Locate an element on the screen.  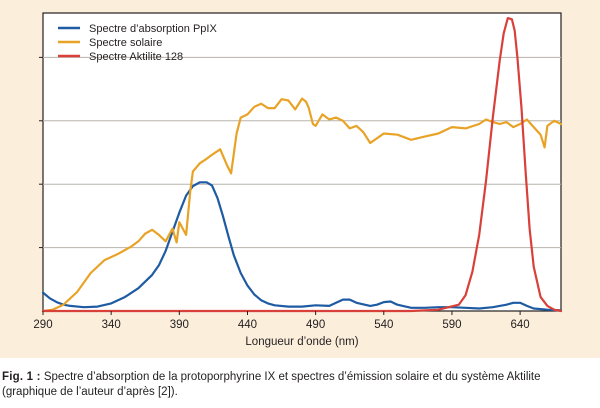
x-axis-title: Longueur d’onde (nm) is located at coordinates (301, 342).